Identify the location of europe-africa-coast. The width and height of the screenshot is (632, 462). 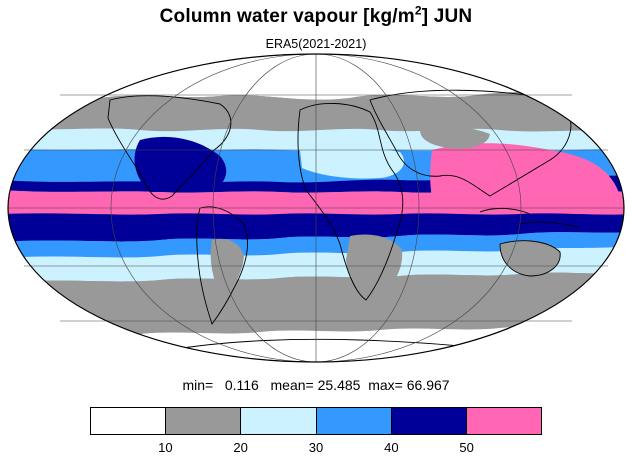
(350, 201).